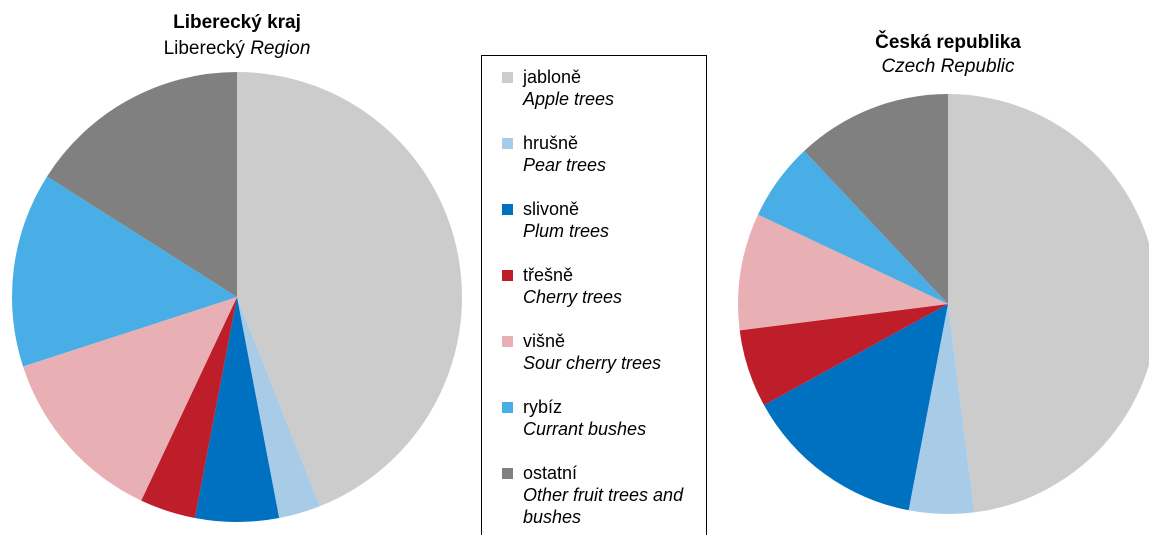 The image size is (1149, 535). I want to click on legend-name-en: Cherry trees, so click(573, 297).